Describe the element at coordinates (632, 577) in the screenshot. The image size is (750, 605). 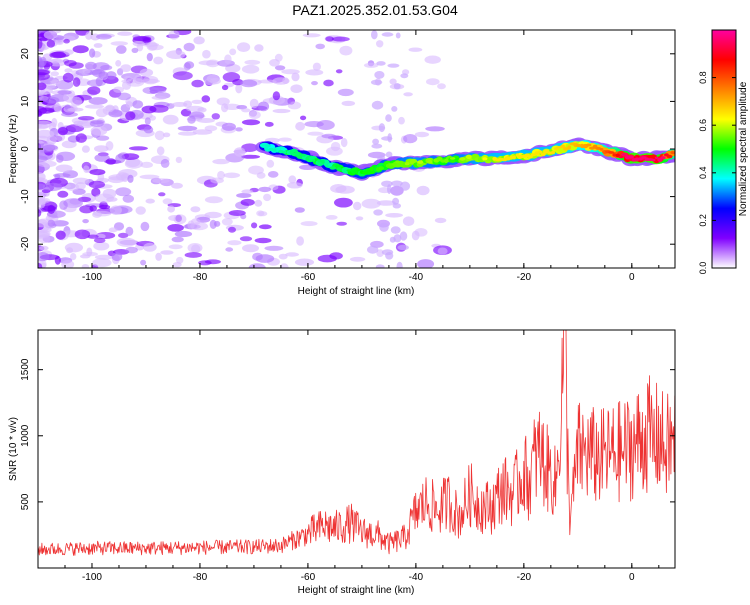
I see `x-tick-label: 0` at that location.